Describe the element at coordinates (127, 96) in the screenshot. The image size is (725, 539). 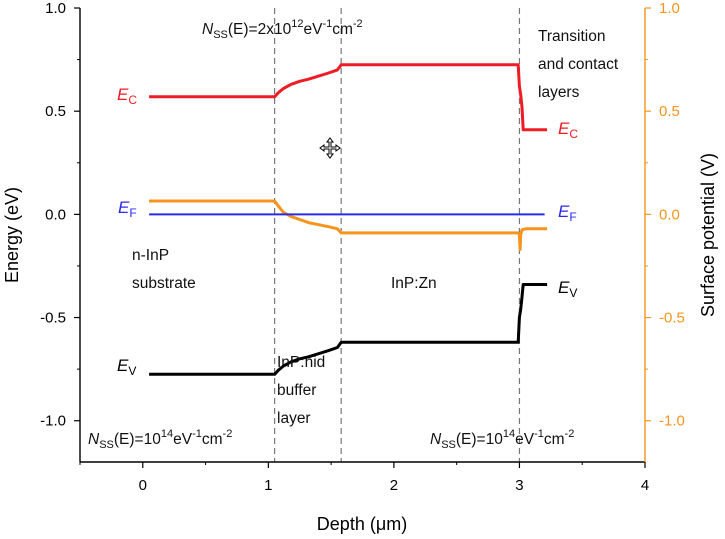
I see `ec-label-left: EC` at that location.